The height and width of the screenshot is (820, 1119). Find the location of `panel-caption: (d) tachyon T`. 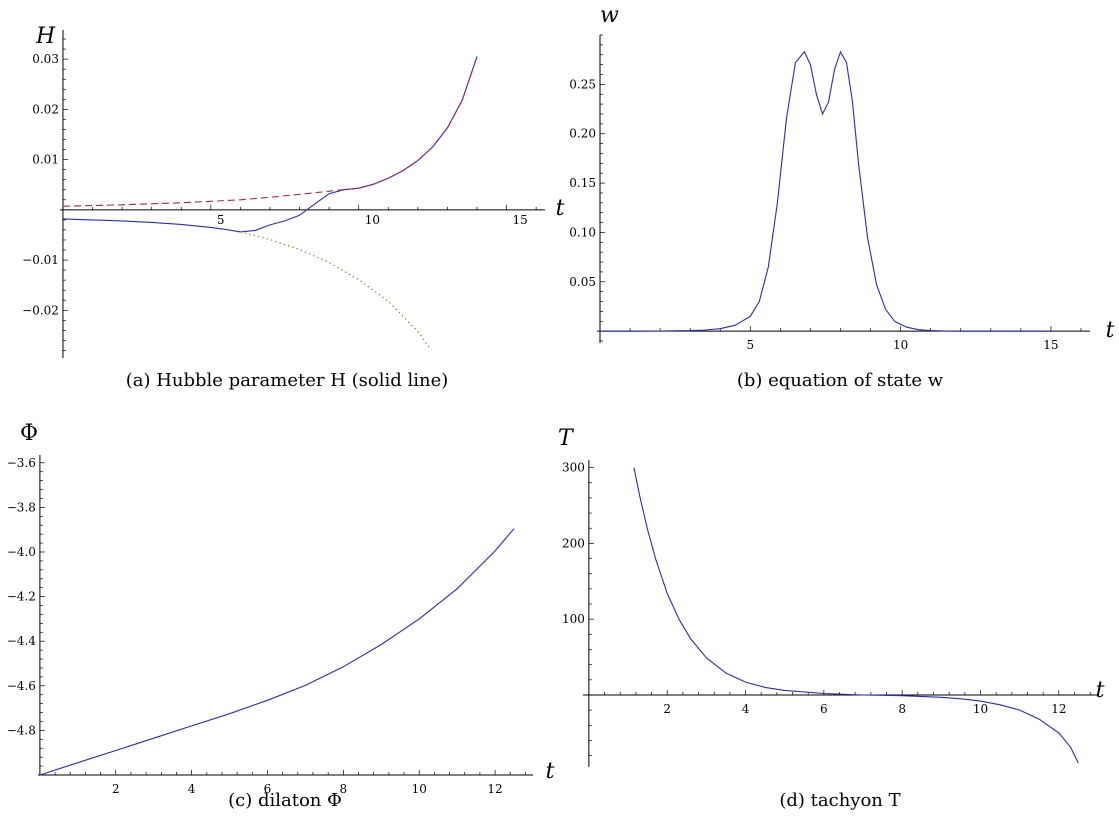

panel-caption: (d) tachyon T is located at coordinates (839, 800).